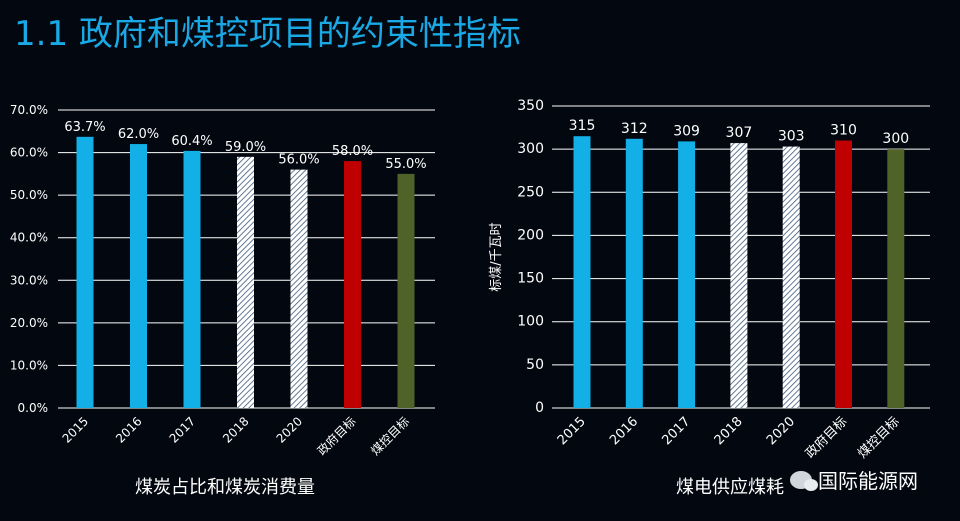  I want to click on y-tick-label: 20.0%, so click(29, 323).